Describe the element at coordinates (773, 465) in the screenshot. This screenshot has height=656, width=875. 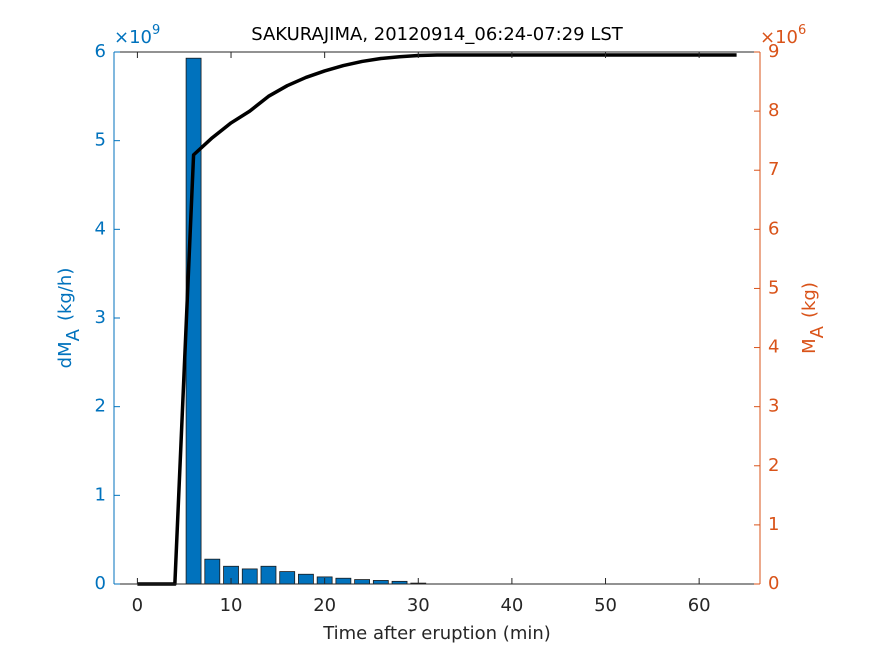
I see `y2-tick-label: 2` at that location.